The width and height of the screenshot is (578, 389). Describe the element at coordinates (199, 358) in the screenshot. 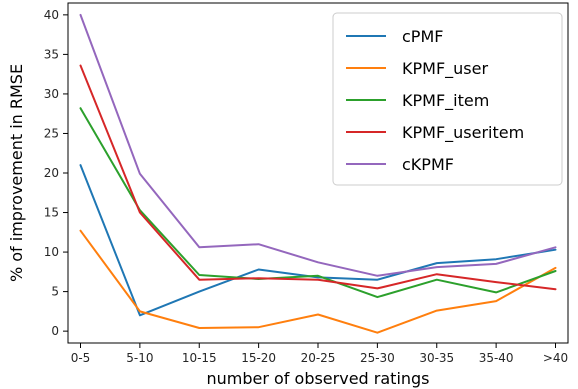

I see `x-tick-label-2: 10-15` at that location.